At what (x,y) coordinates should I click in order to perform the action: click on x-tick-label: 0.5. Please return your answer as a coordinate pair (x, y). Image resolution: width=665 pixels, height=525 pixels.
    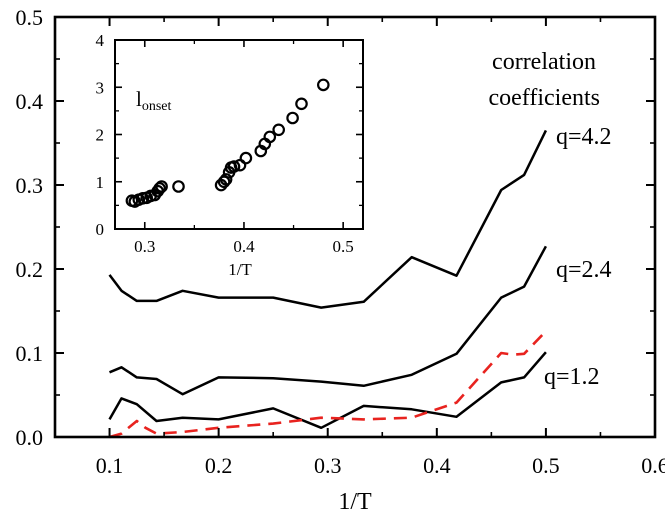
    Looking at the image, I should click on (546, 465).